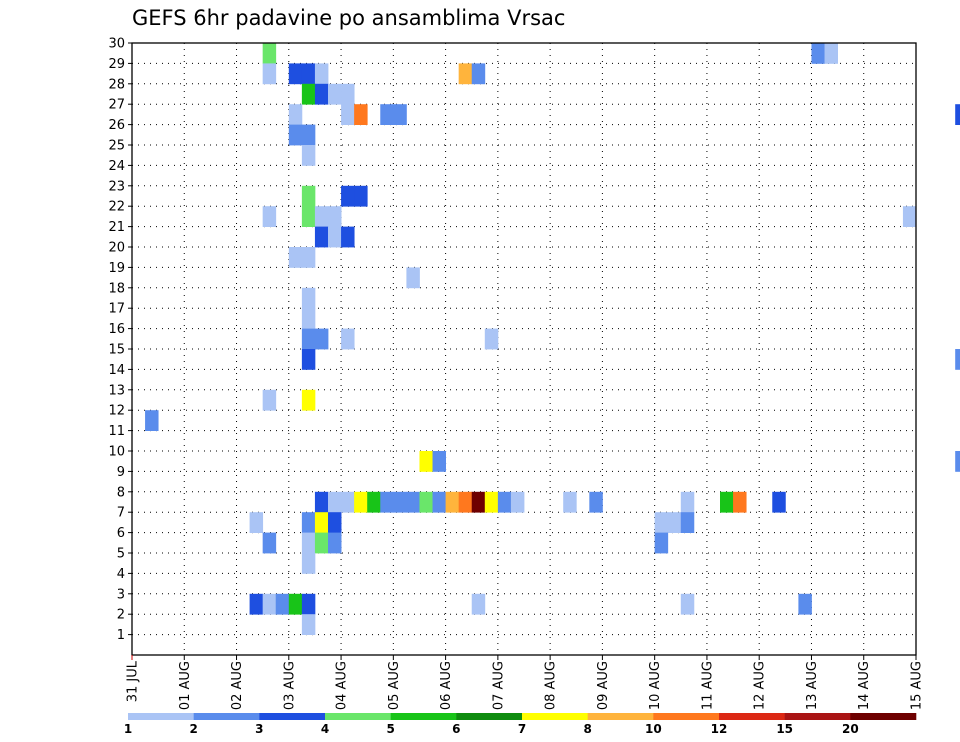  Describe the element at coordinates (121, 533) in the screenshot. I see `y-tick-label: 6` at that location.